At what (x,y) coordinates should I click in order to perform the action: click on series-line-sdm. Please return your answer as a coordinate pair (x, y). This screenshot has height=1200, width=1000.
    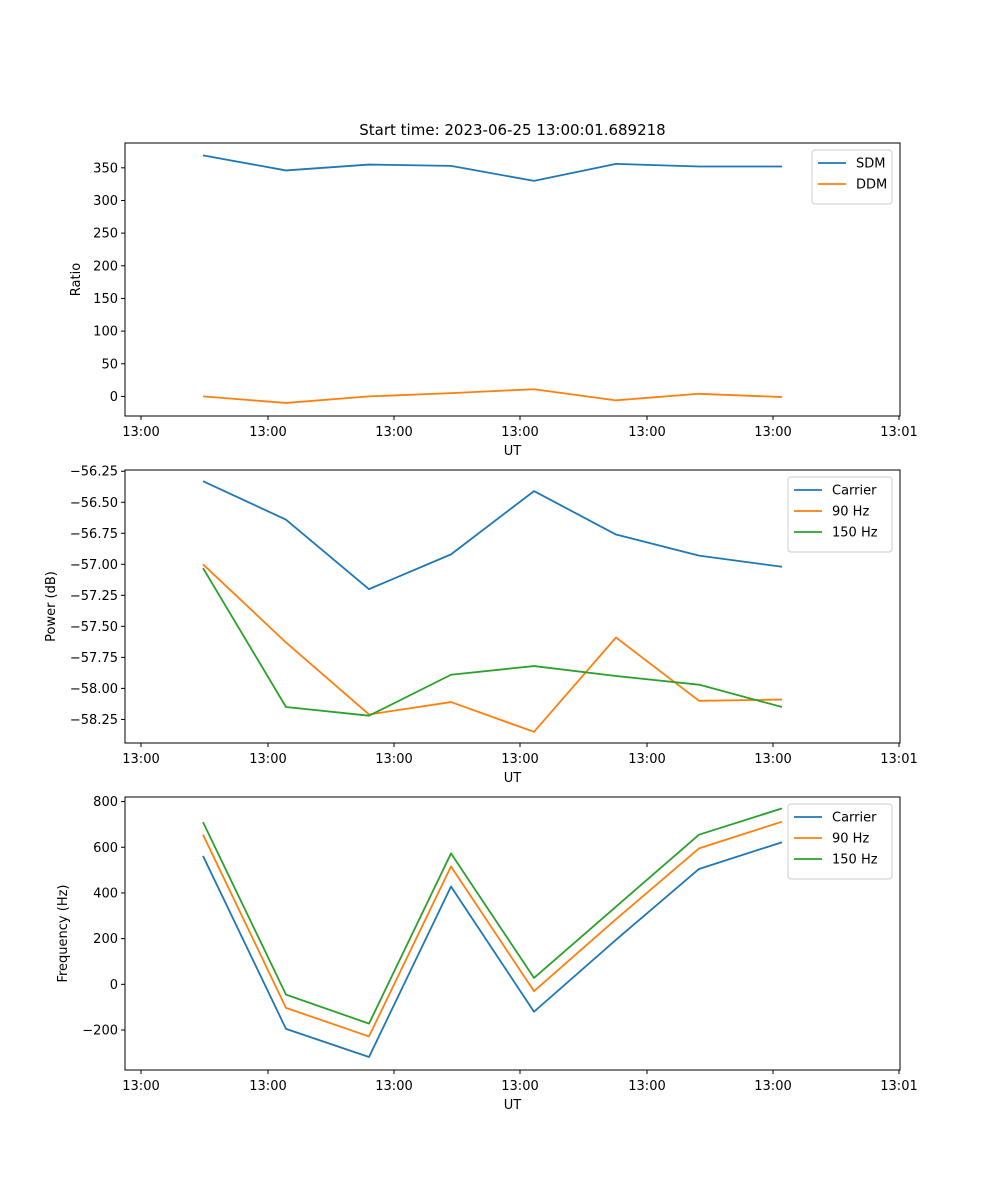
    Looking at the image, I should click on (492, 168).